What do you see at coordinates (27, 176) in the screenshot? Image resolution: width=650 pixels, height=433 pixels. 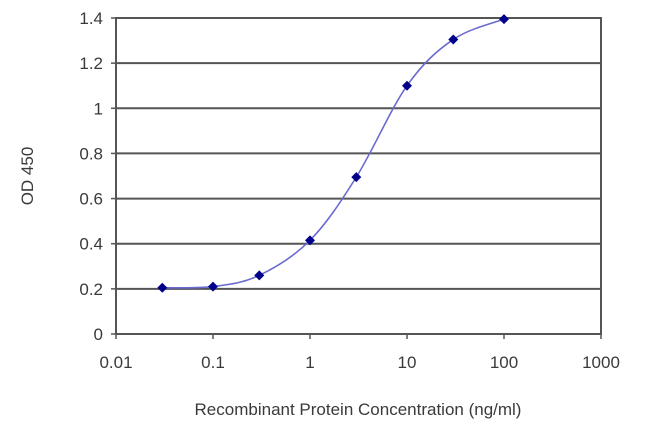 I see `y-axis-title: OD 450` at bounding box center [27, 176].